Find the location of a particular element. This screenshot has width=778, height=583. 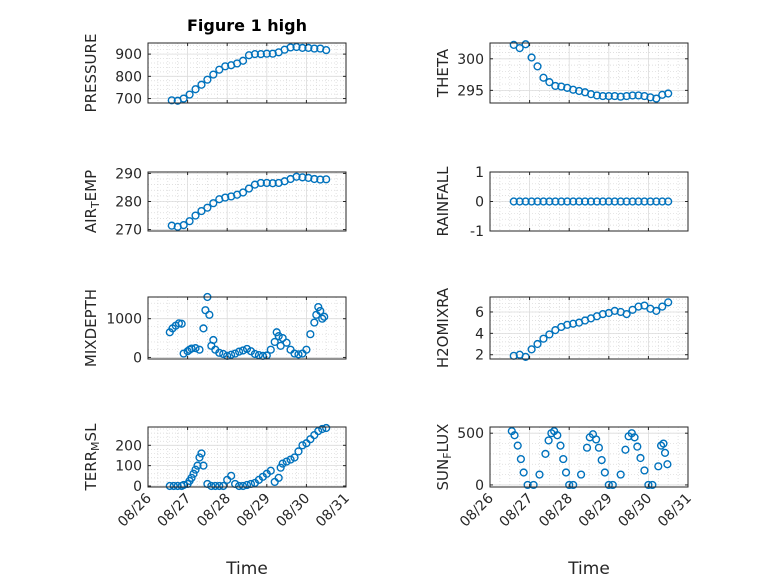

y-tick-label: 800 is located at coordinates (128, 77).